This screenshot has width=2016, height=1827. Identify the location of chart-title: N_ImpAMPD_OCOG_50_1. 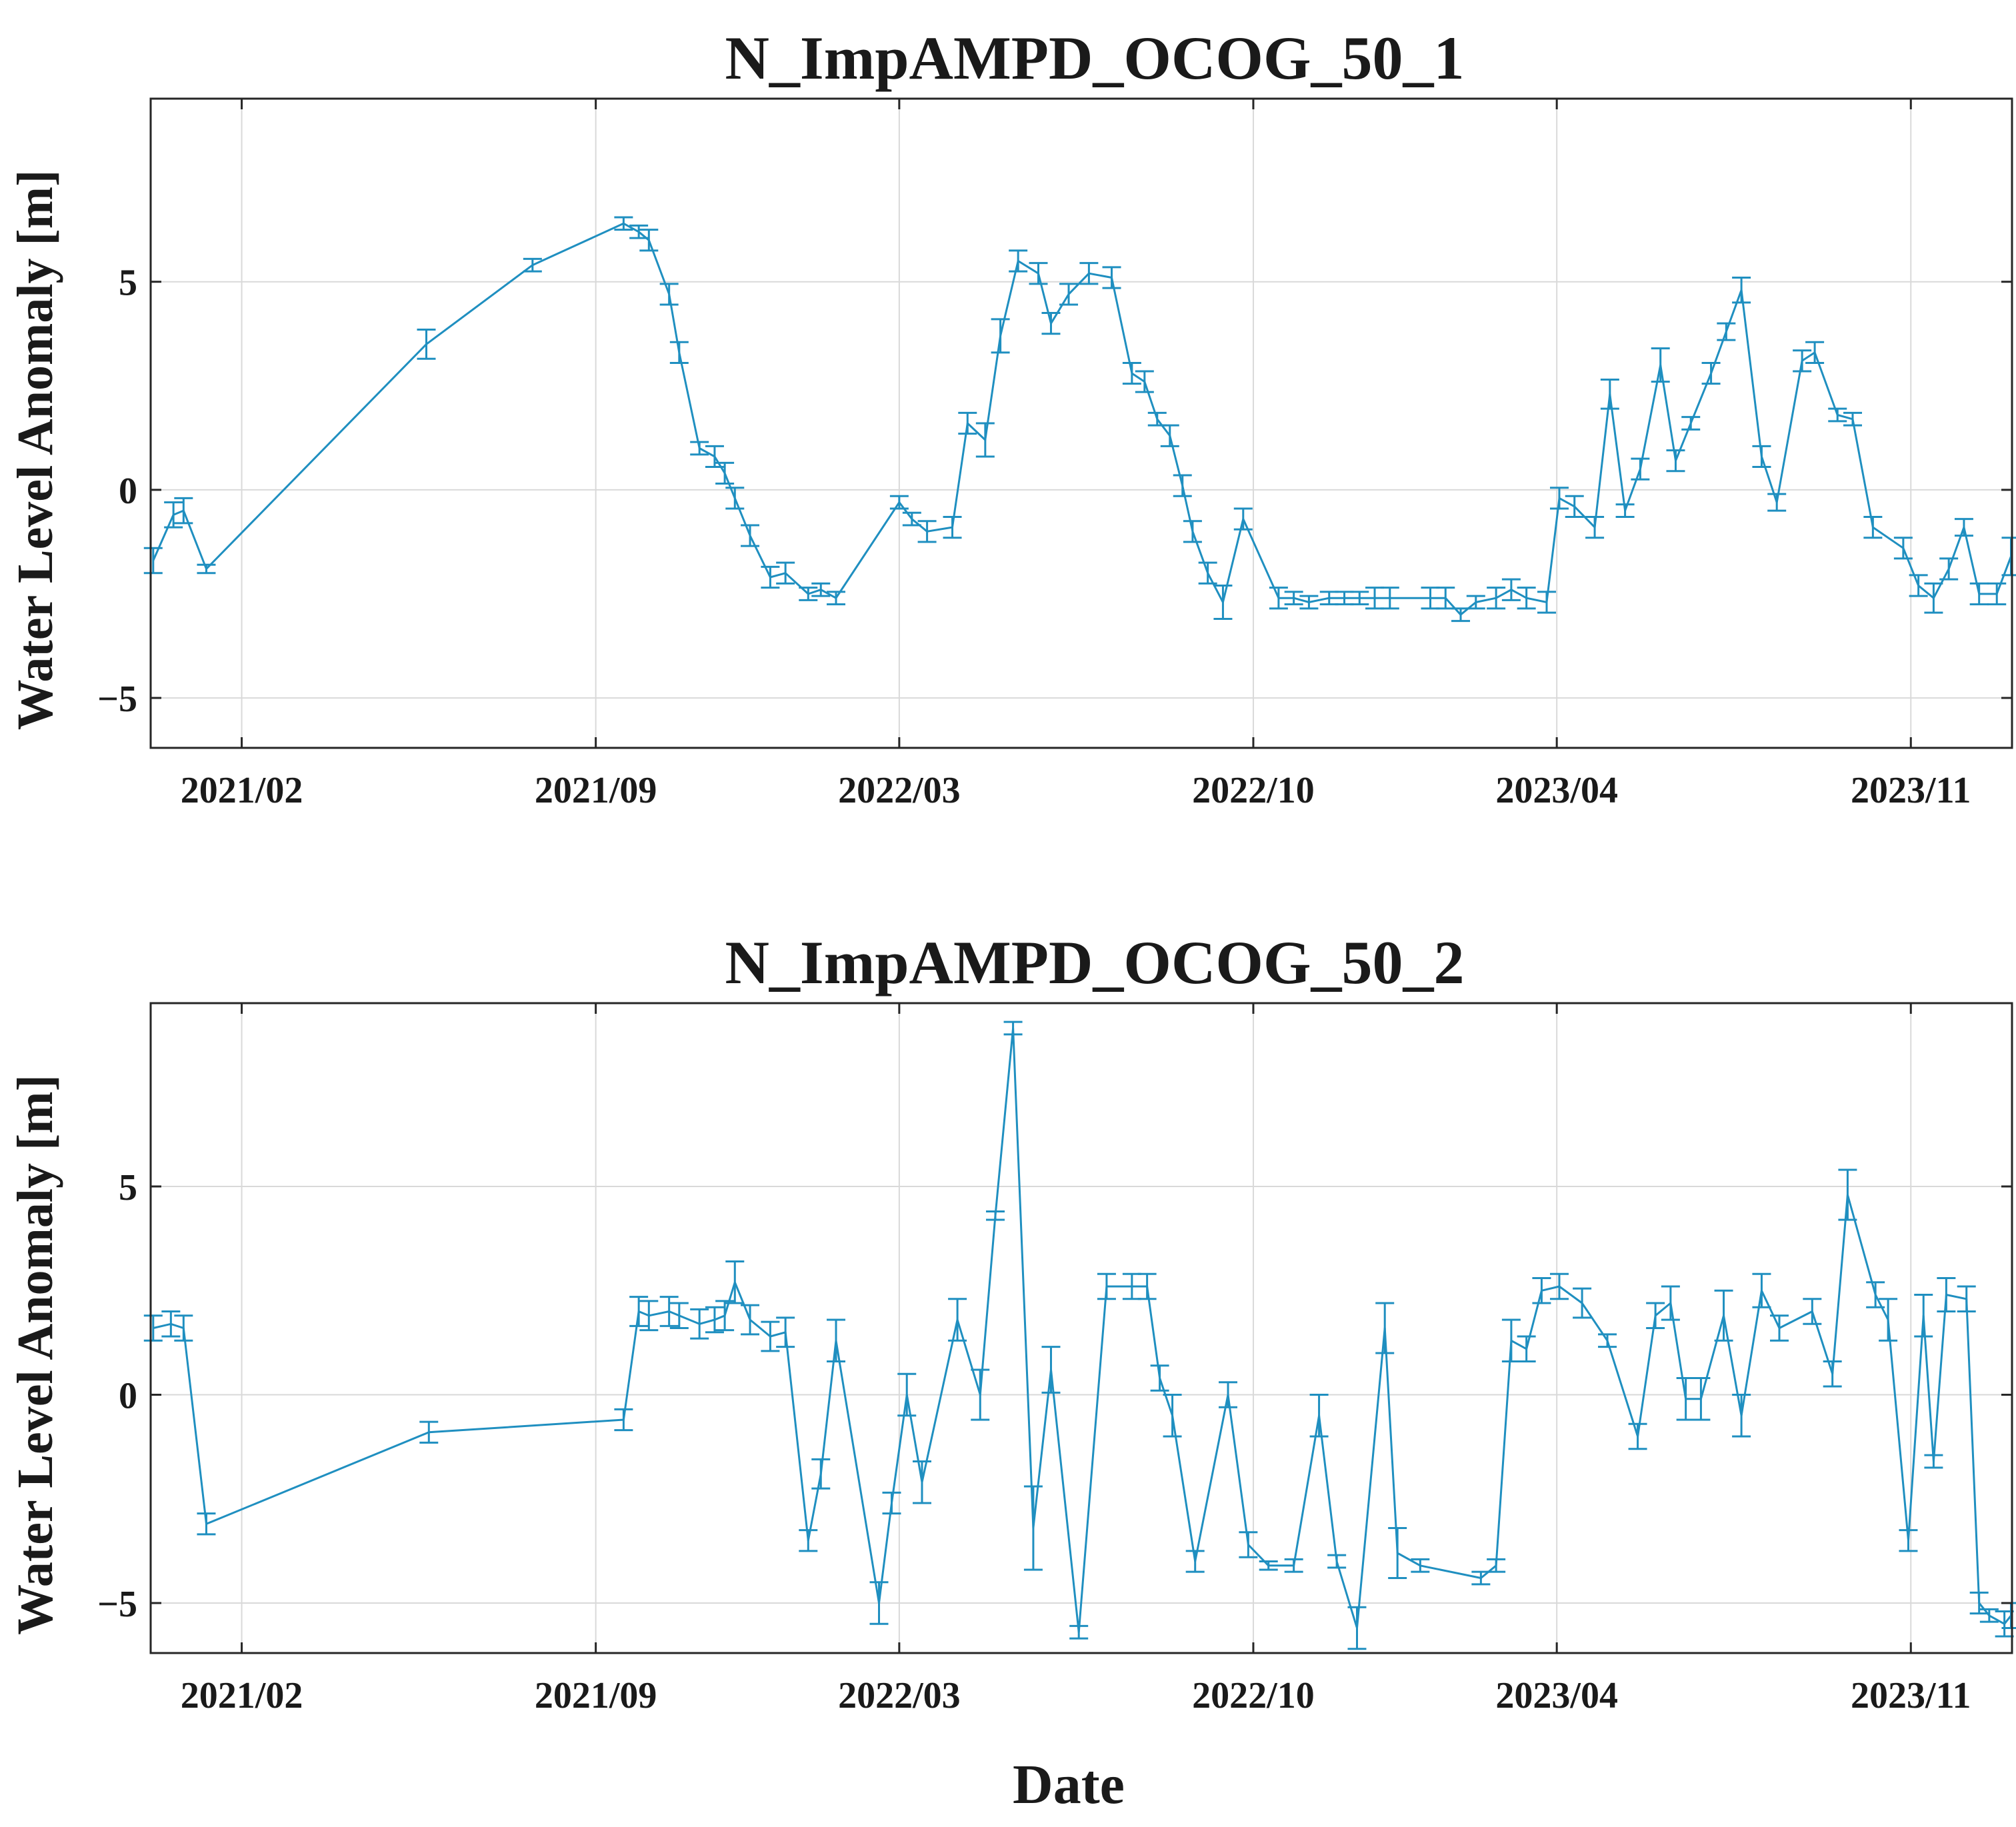
(1094, 58).